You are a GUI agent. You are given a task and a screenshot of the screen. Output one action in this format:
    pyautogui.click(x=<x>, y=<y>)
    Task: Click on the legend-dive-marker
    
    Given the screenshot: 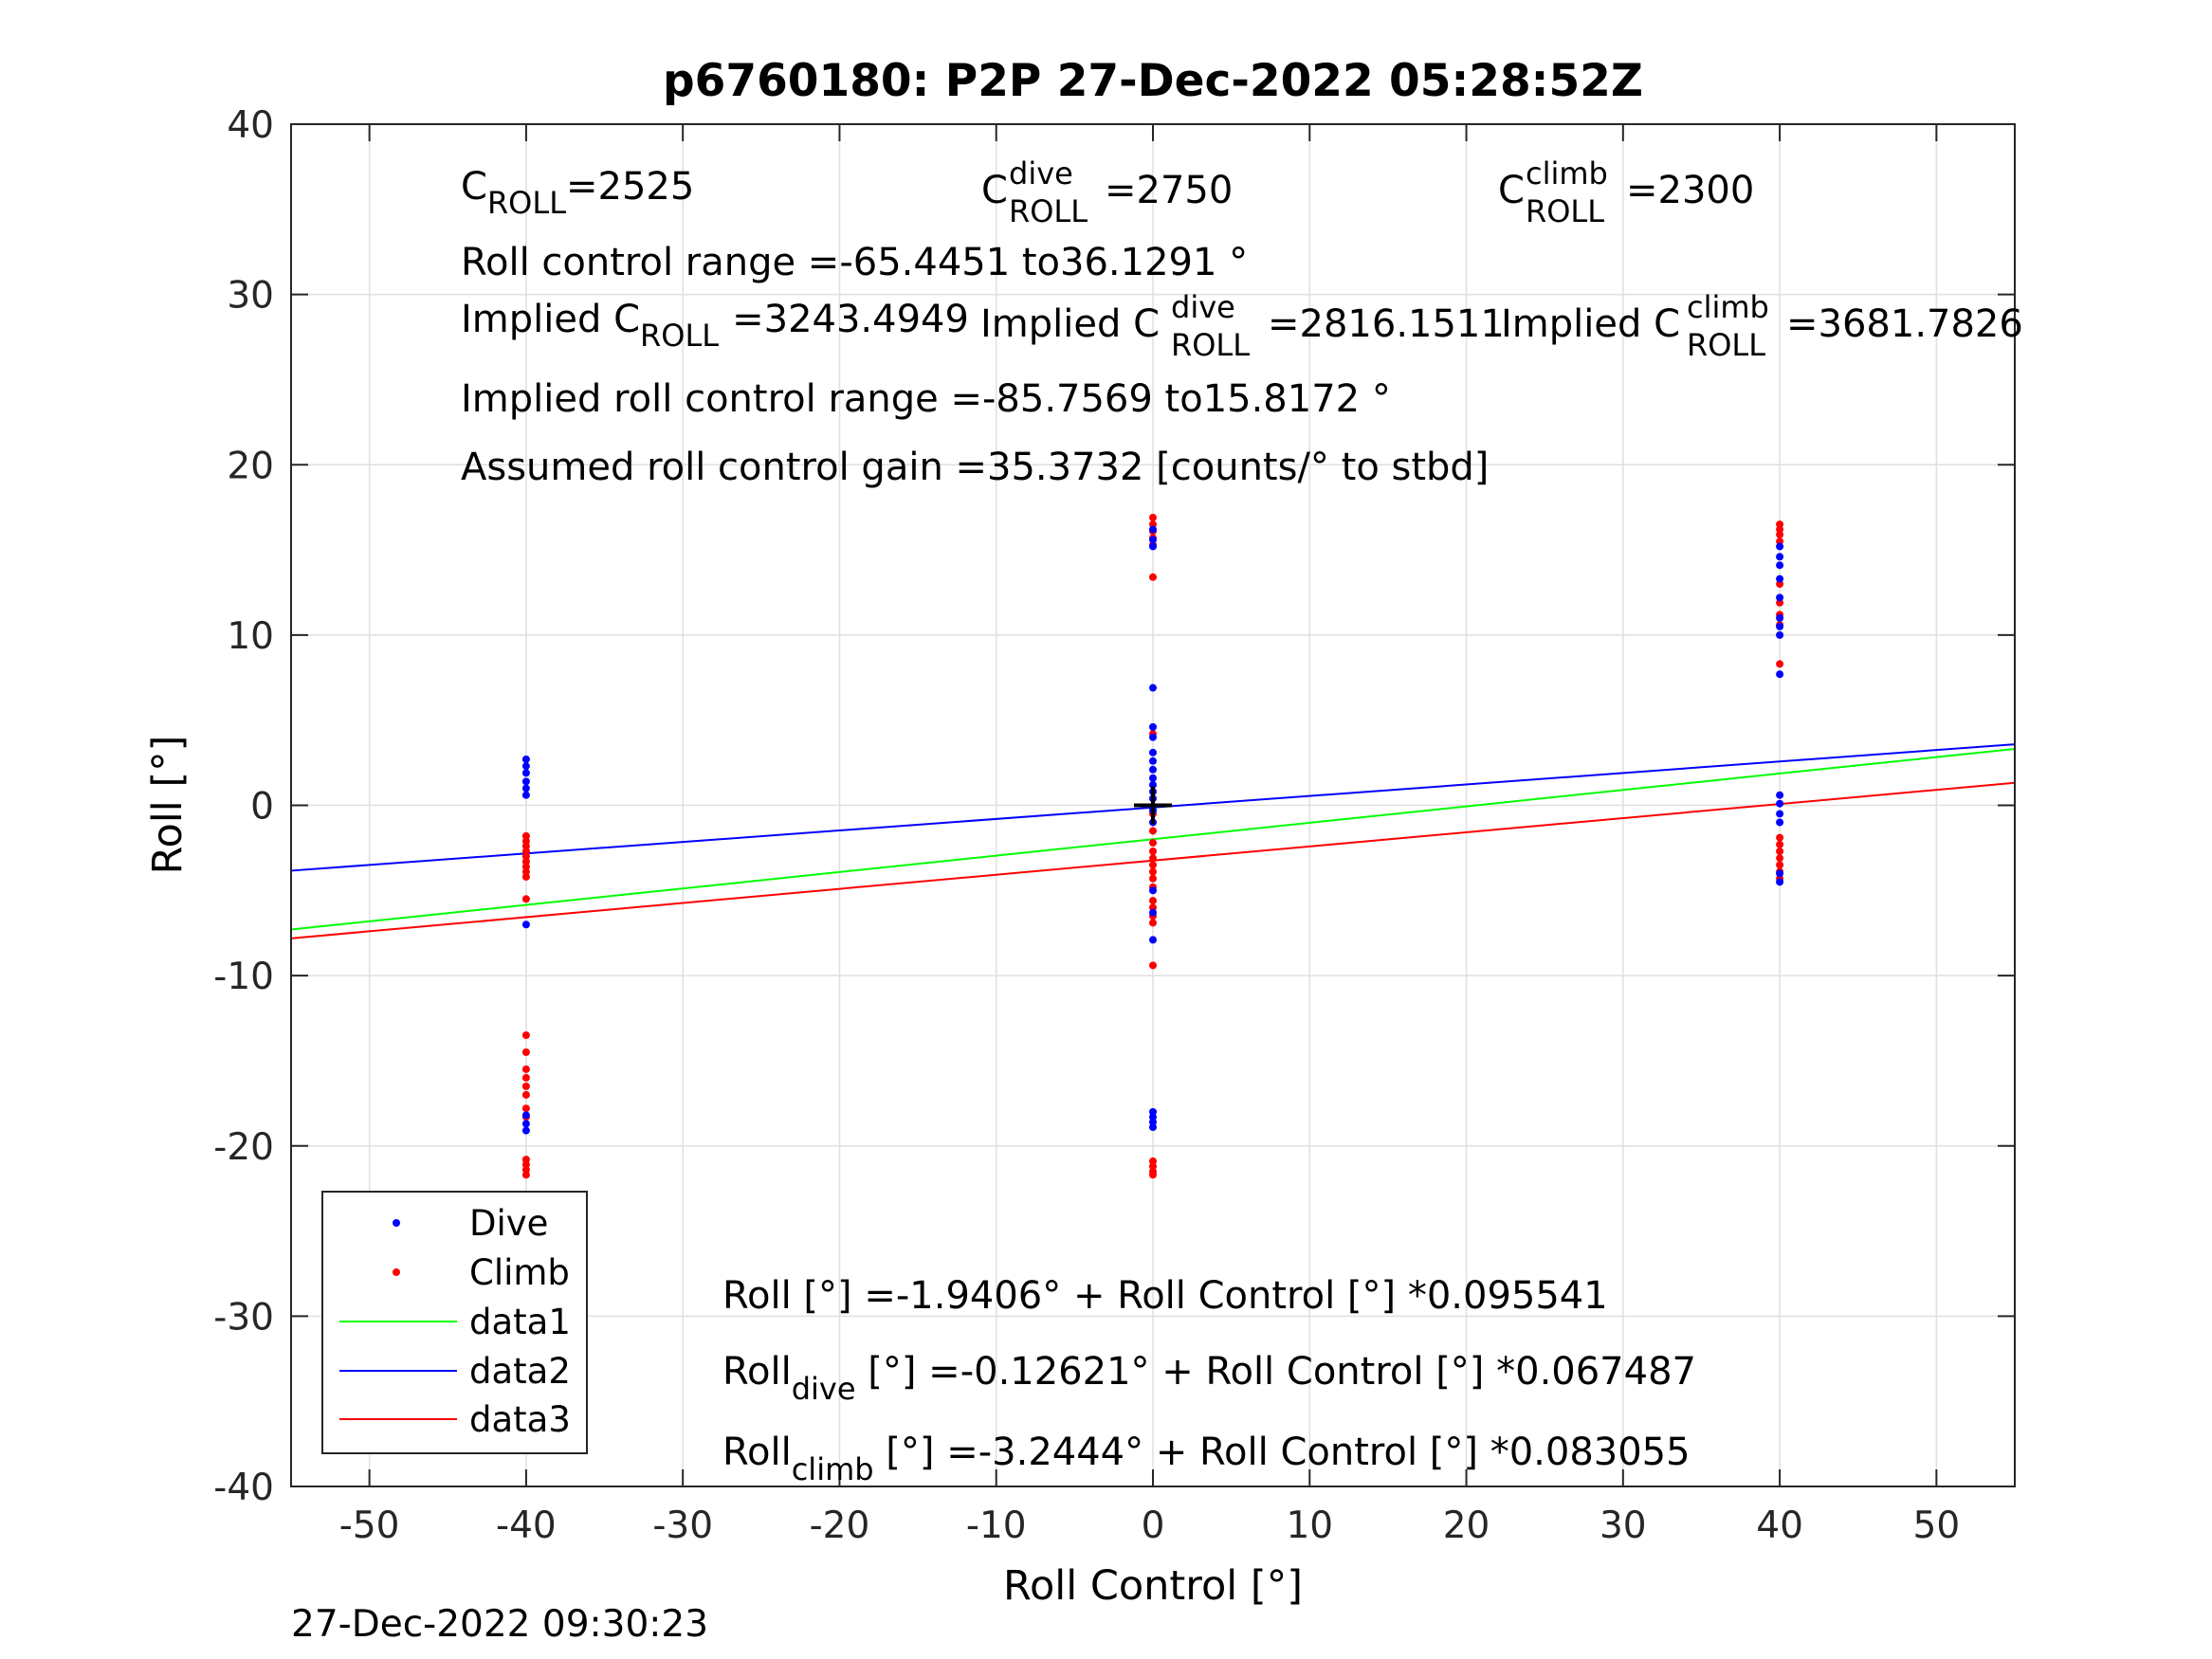 What is the action you would take?
    pyautogui.click(x=396, y=1223)
    